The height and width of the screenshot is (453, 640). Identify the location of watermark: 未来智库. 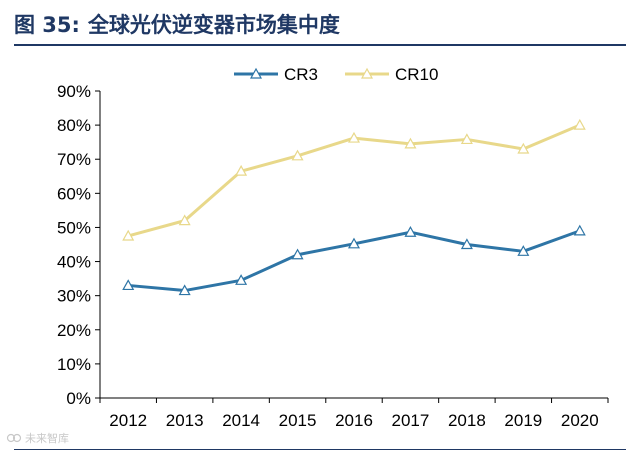
(37, 438).